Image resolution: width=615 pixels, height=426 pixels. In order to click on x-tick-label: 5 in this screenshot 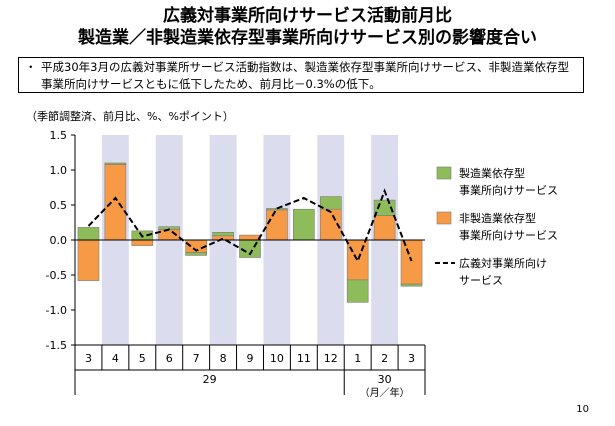, I will do `click(142, 358)`.